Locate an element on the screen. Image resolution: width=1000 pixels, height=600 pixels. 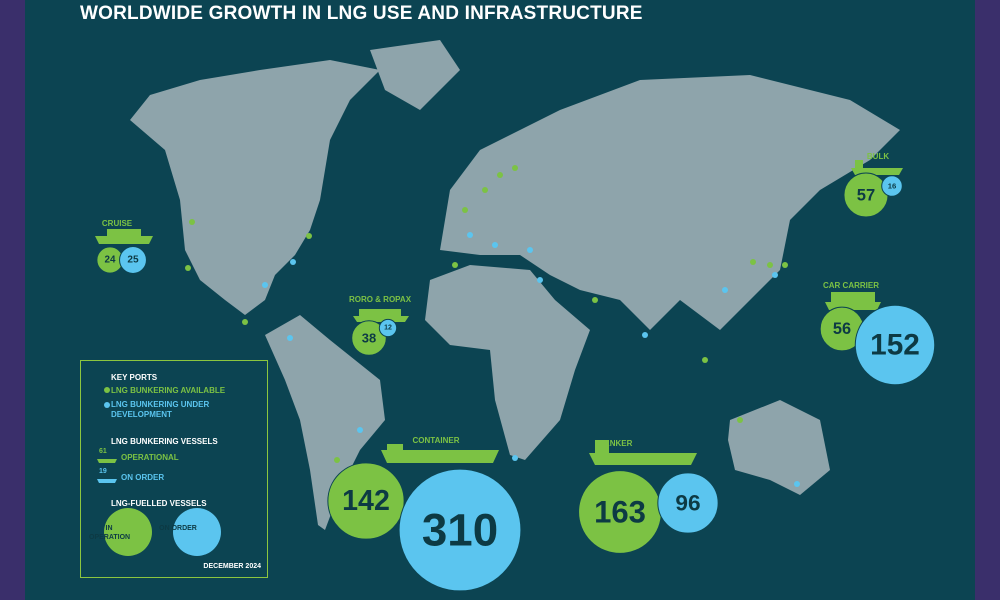
africa is located at coordinates (507, 362).